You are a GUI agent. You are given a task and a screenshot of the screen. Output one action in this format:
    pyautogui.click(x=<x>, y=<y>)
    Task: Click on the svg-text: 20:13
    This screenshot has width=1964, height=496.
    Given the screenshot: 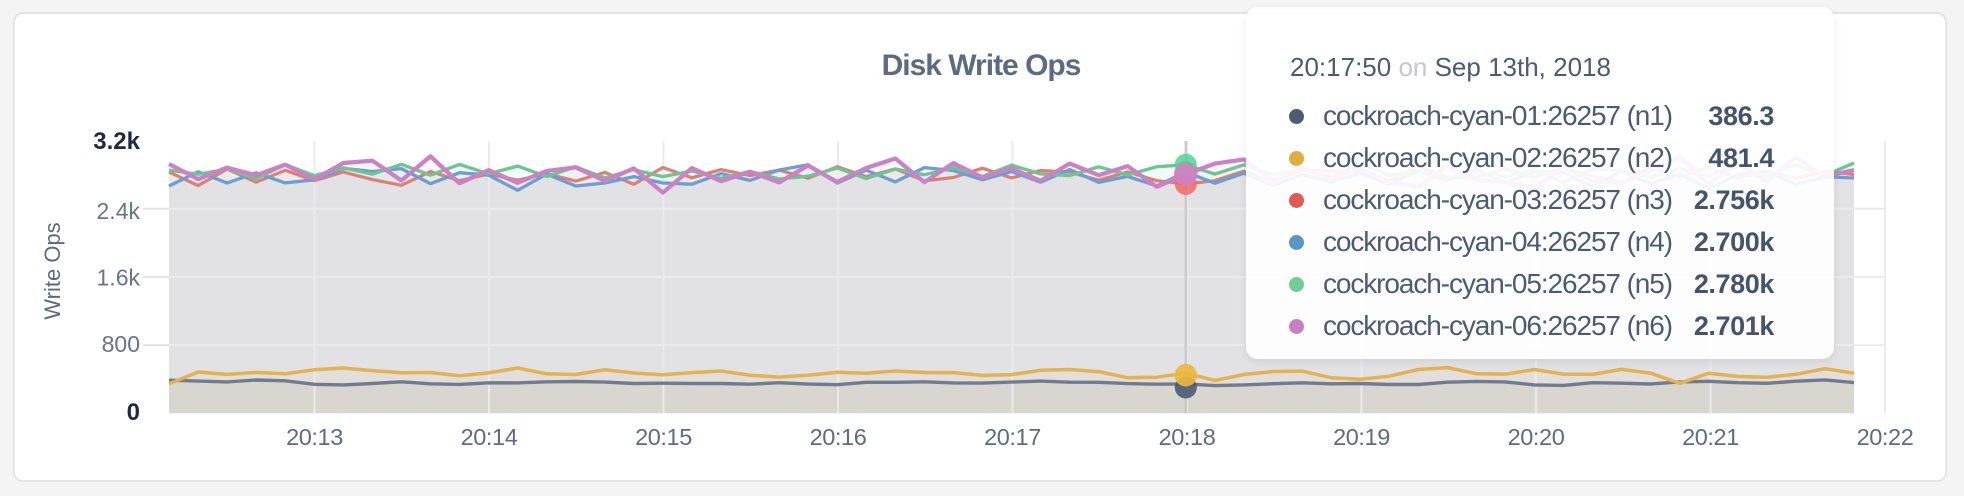 What is the action you would take?
    pyautogui.click(x=314, y=437)
    